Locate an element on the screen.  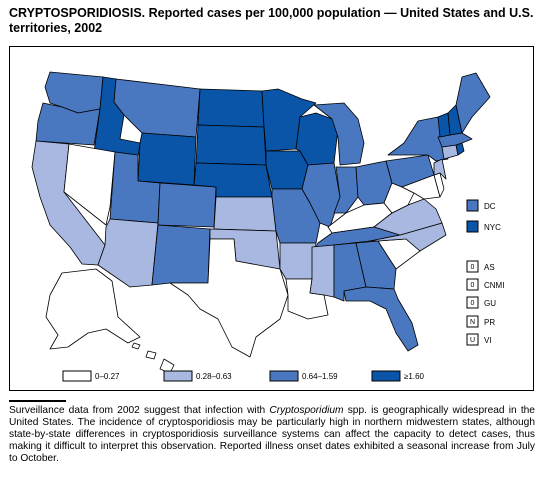
state-ks is located at coordinates (245, 214).